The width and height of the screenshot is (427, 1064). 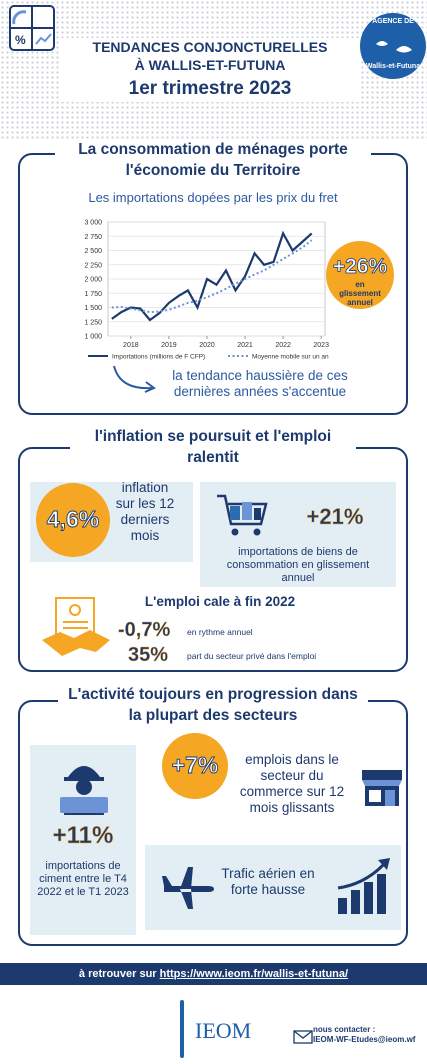 I want to click on logo-bottom: Wallis-et-Futuna, so click(x=393, y=66).